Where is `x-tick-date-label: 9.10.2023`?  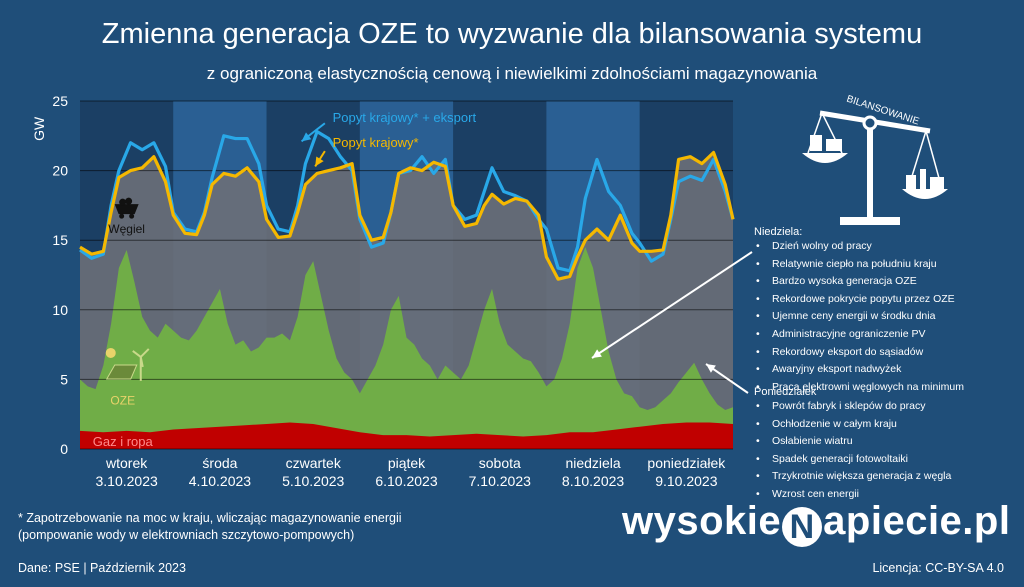 x-tick-date-label: 9.10.2023 is located at coordinates (686, 481).